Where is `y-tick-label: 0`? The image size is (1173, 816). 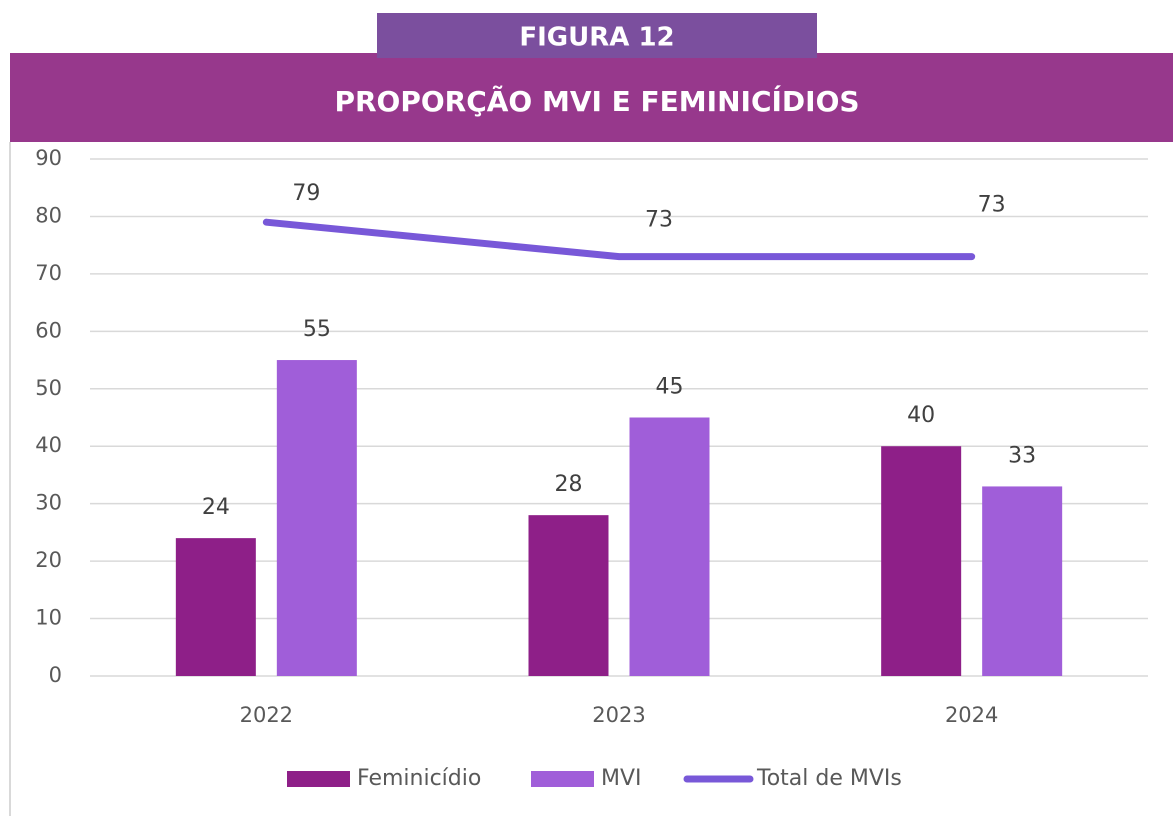
y-tick-label: 0 is located at coordinates (55, 675).